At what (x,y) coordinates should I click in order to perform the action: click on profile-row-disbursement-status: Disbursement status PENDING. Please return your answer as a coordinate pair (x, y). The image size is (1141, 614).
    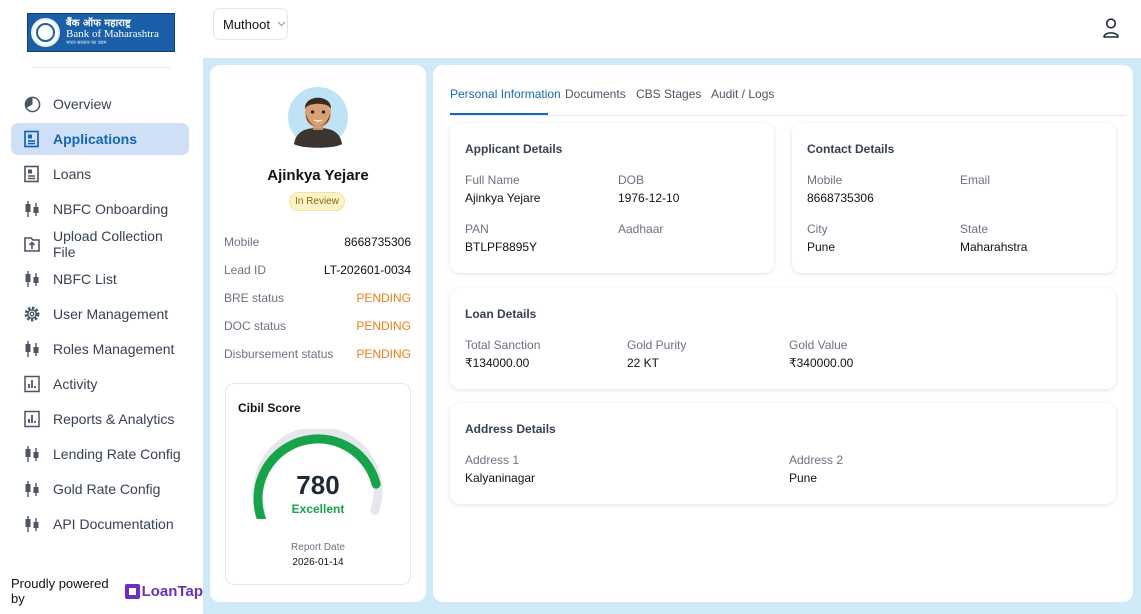
    Looking at the image, I should click on (317, 354).